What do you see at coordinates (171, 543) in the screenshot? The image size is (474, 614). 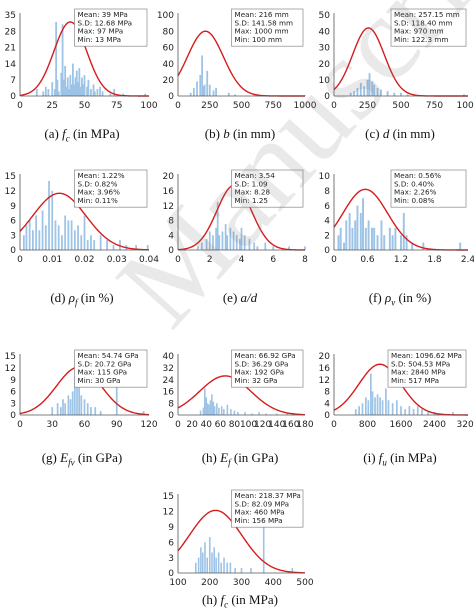 I see `y-tick-label: 6` at bounding box center [171, 543].